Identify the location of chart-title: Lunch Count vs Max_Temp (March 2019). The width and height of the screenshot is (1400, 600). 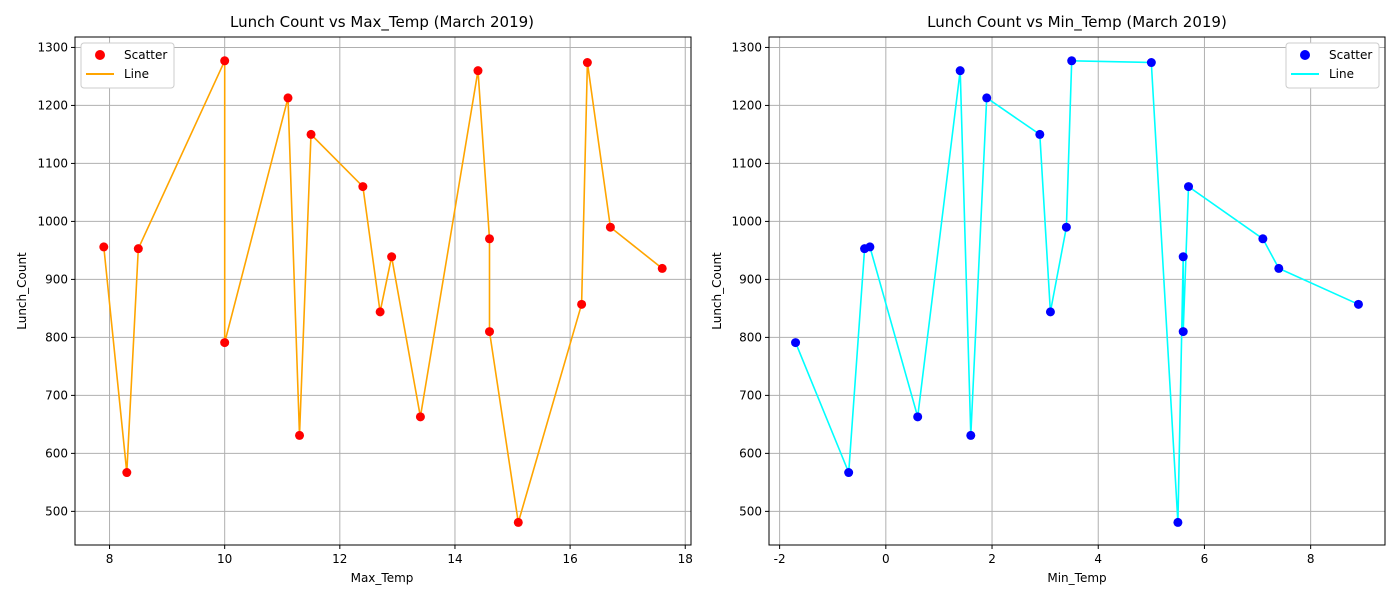
(382, 22).